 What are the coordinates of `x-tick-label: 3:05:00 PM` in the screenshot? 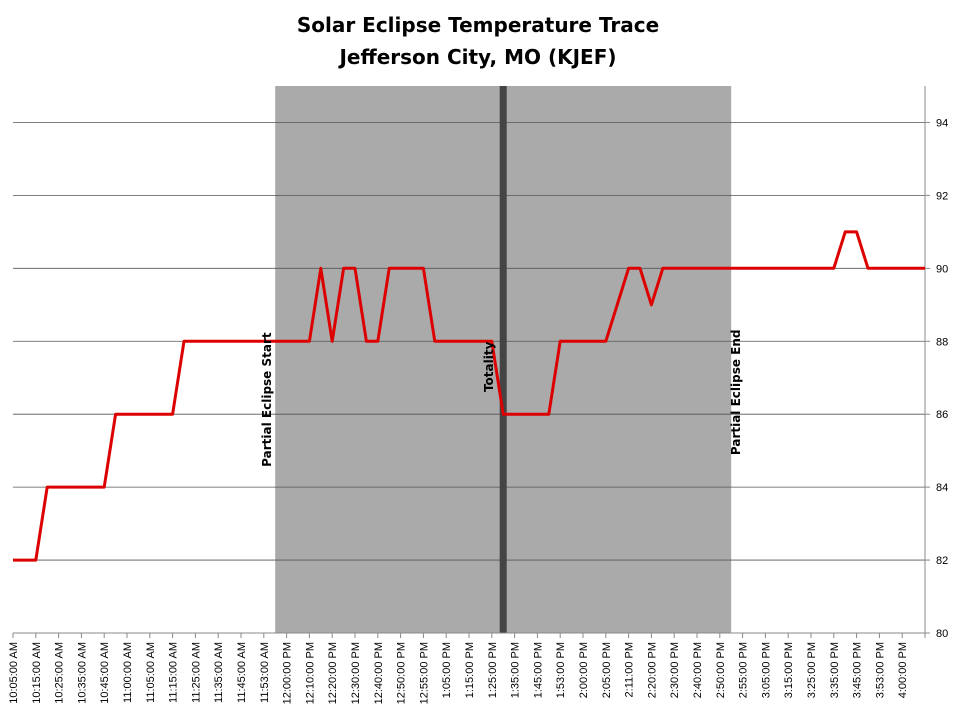 It's located at (766, 670).